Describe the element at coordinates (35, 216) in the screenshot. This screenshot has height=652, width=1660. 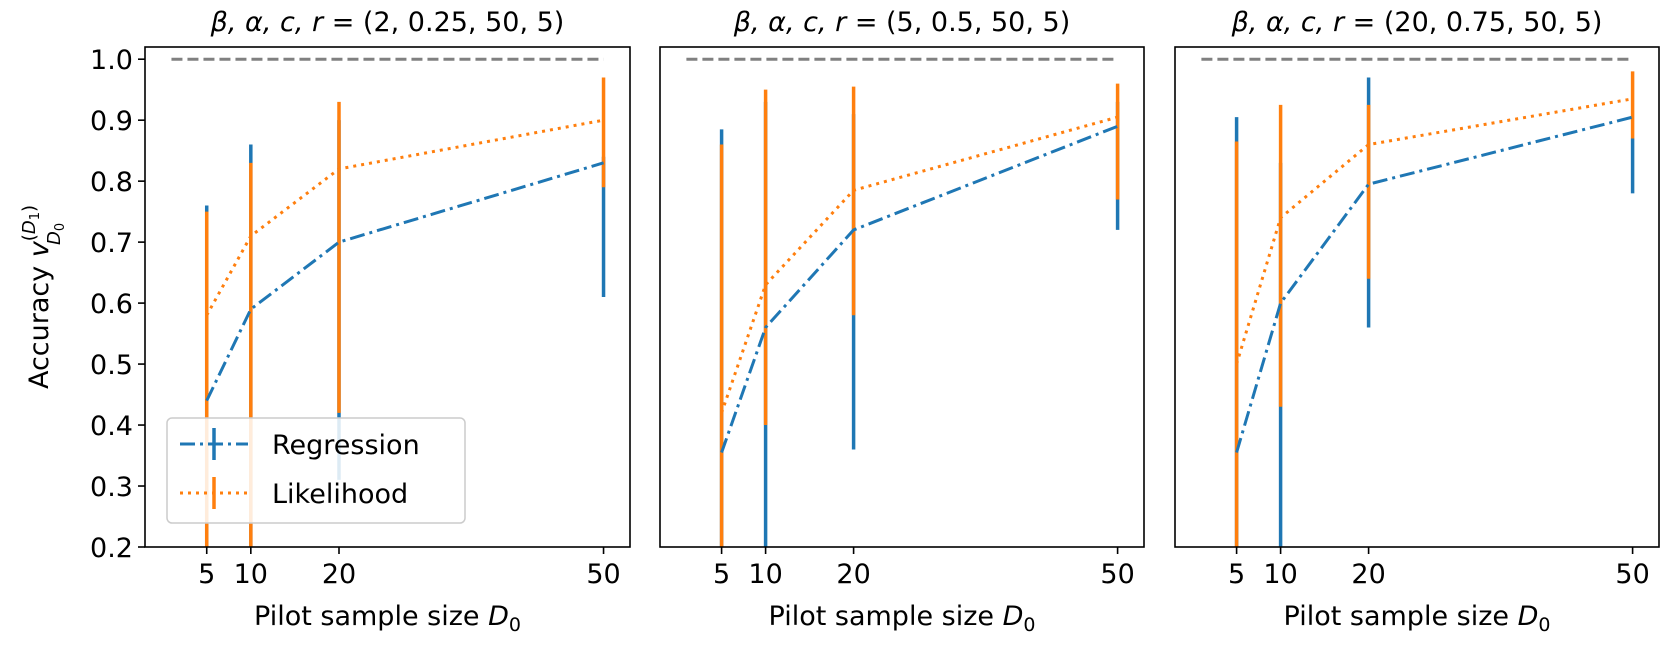
I see `y-axis-label-sup-sub: 1` at that location.